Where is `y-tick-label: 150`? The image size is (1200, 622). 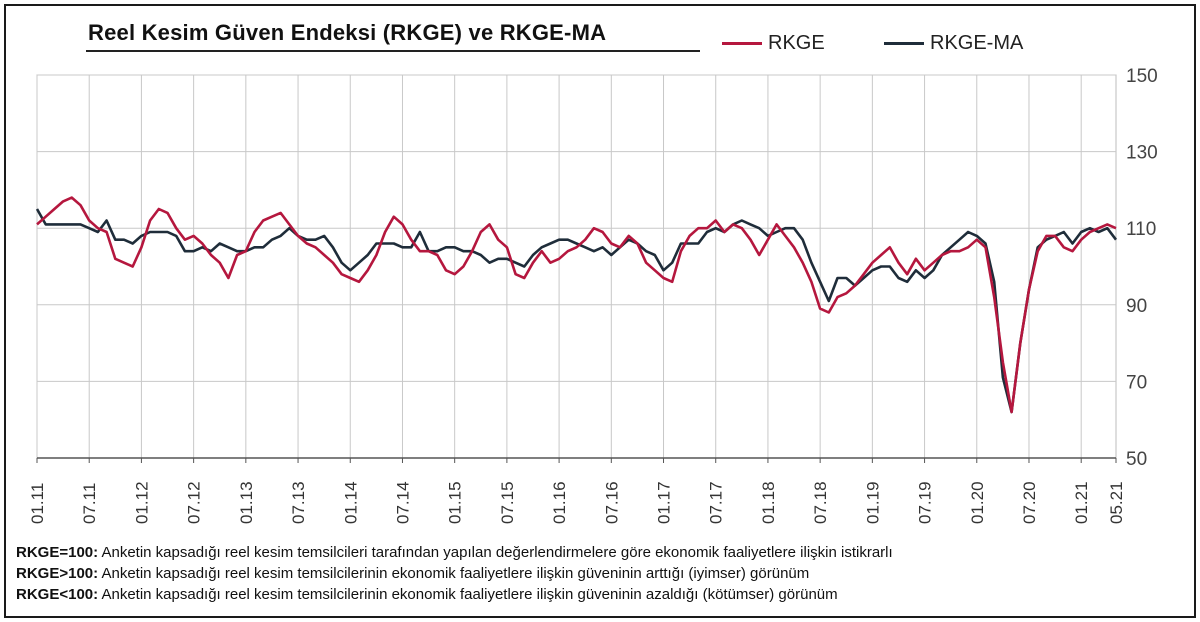 y-tick-label: 150 is located at coordinates (1142, 76).